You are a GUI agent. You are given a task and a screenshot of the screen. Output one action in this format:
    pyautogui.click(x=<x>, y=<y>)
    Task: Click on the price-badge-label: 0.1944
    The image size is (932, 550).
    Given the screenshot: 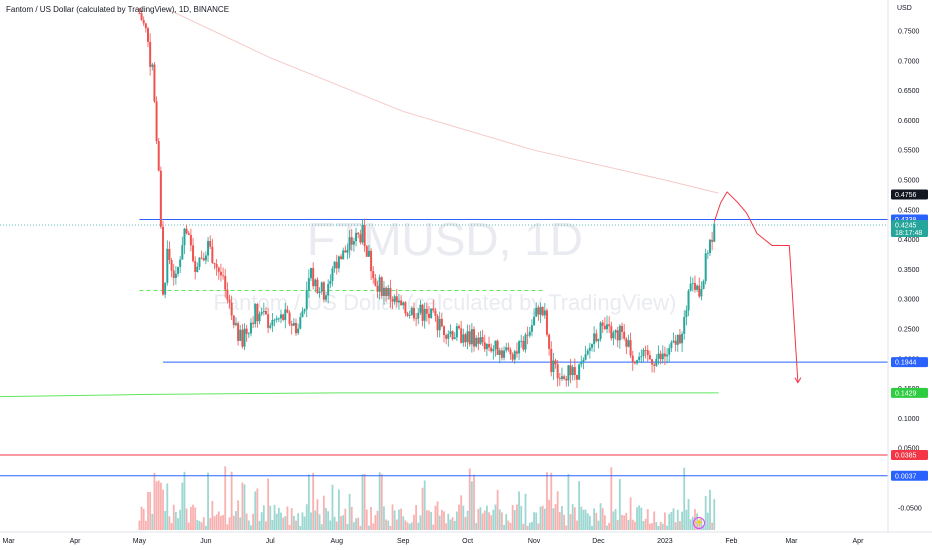 What is the action you would take?
    pyautogui.click(x=906, y=363)
    